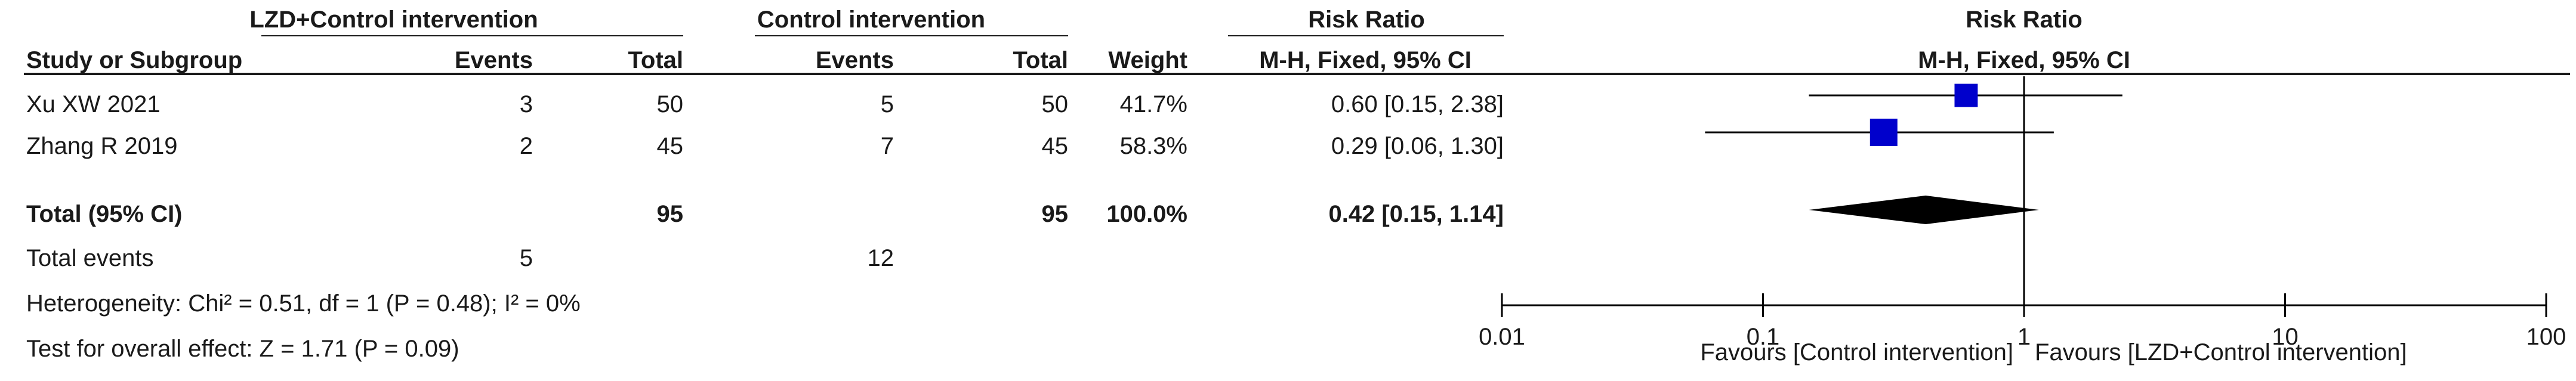 The height and width of the screenshot is (381, 2576). What do you see at coordinates (1153, 146) in the screenshot?
I see `study-weight: 58.3%` at bounding box center [1153, 146].